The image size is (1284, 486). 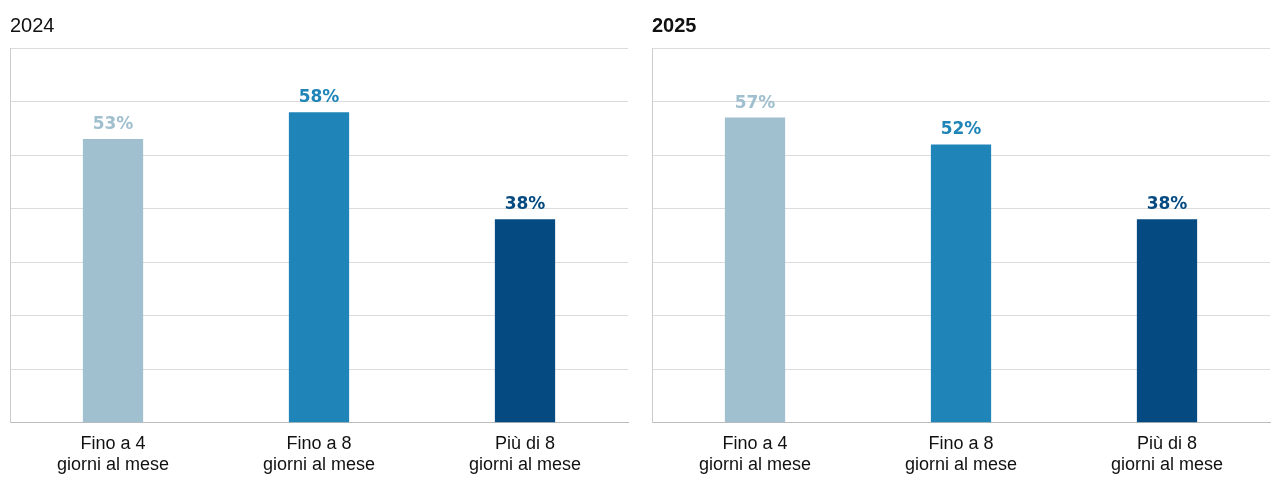 I want to click on chart-title: 2025, so click(x=674, y=24).